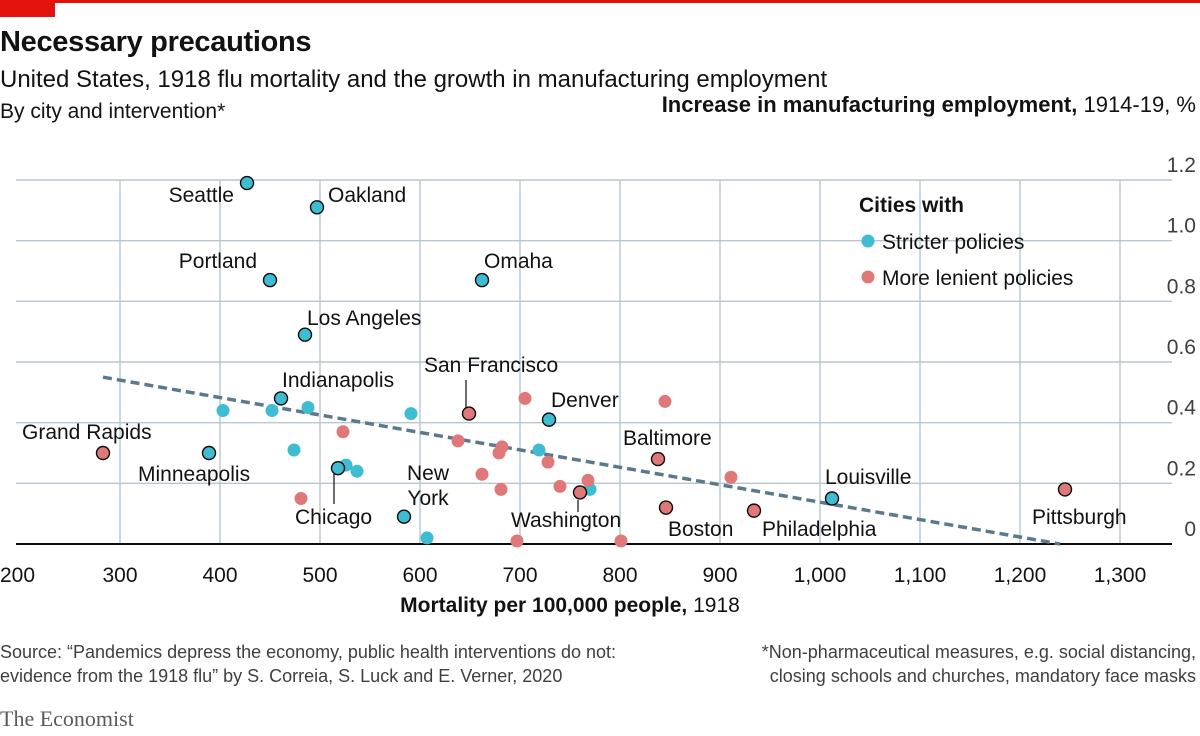  What do you see at coordinates (585, 400) in the screenshot?
I see `city-label-denver: Denver` at bounding box center [585, 400].